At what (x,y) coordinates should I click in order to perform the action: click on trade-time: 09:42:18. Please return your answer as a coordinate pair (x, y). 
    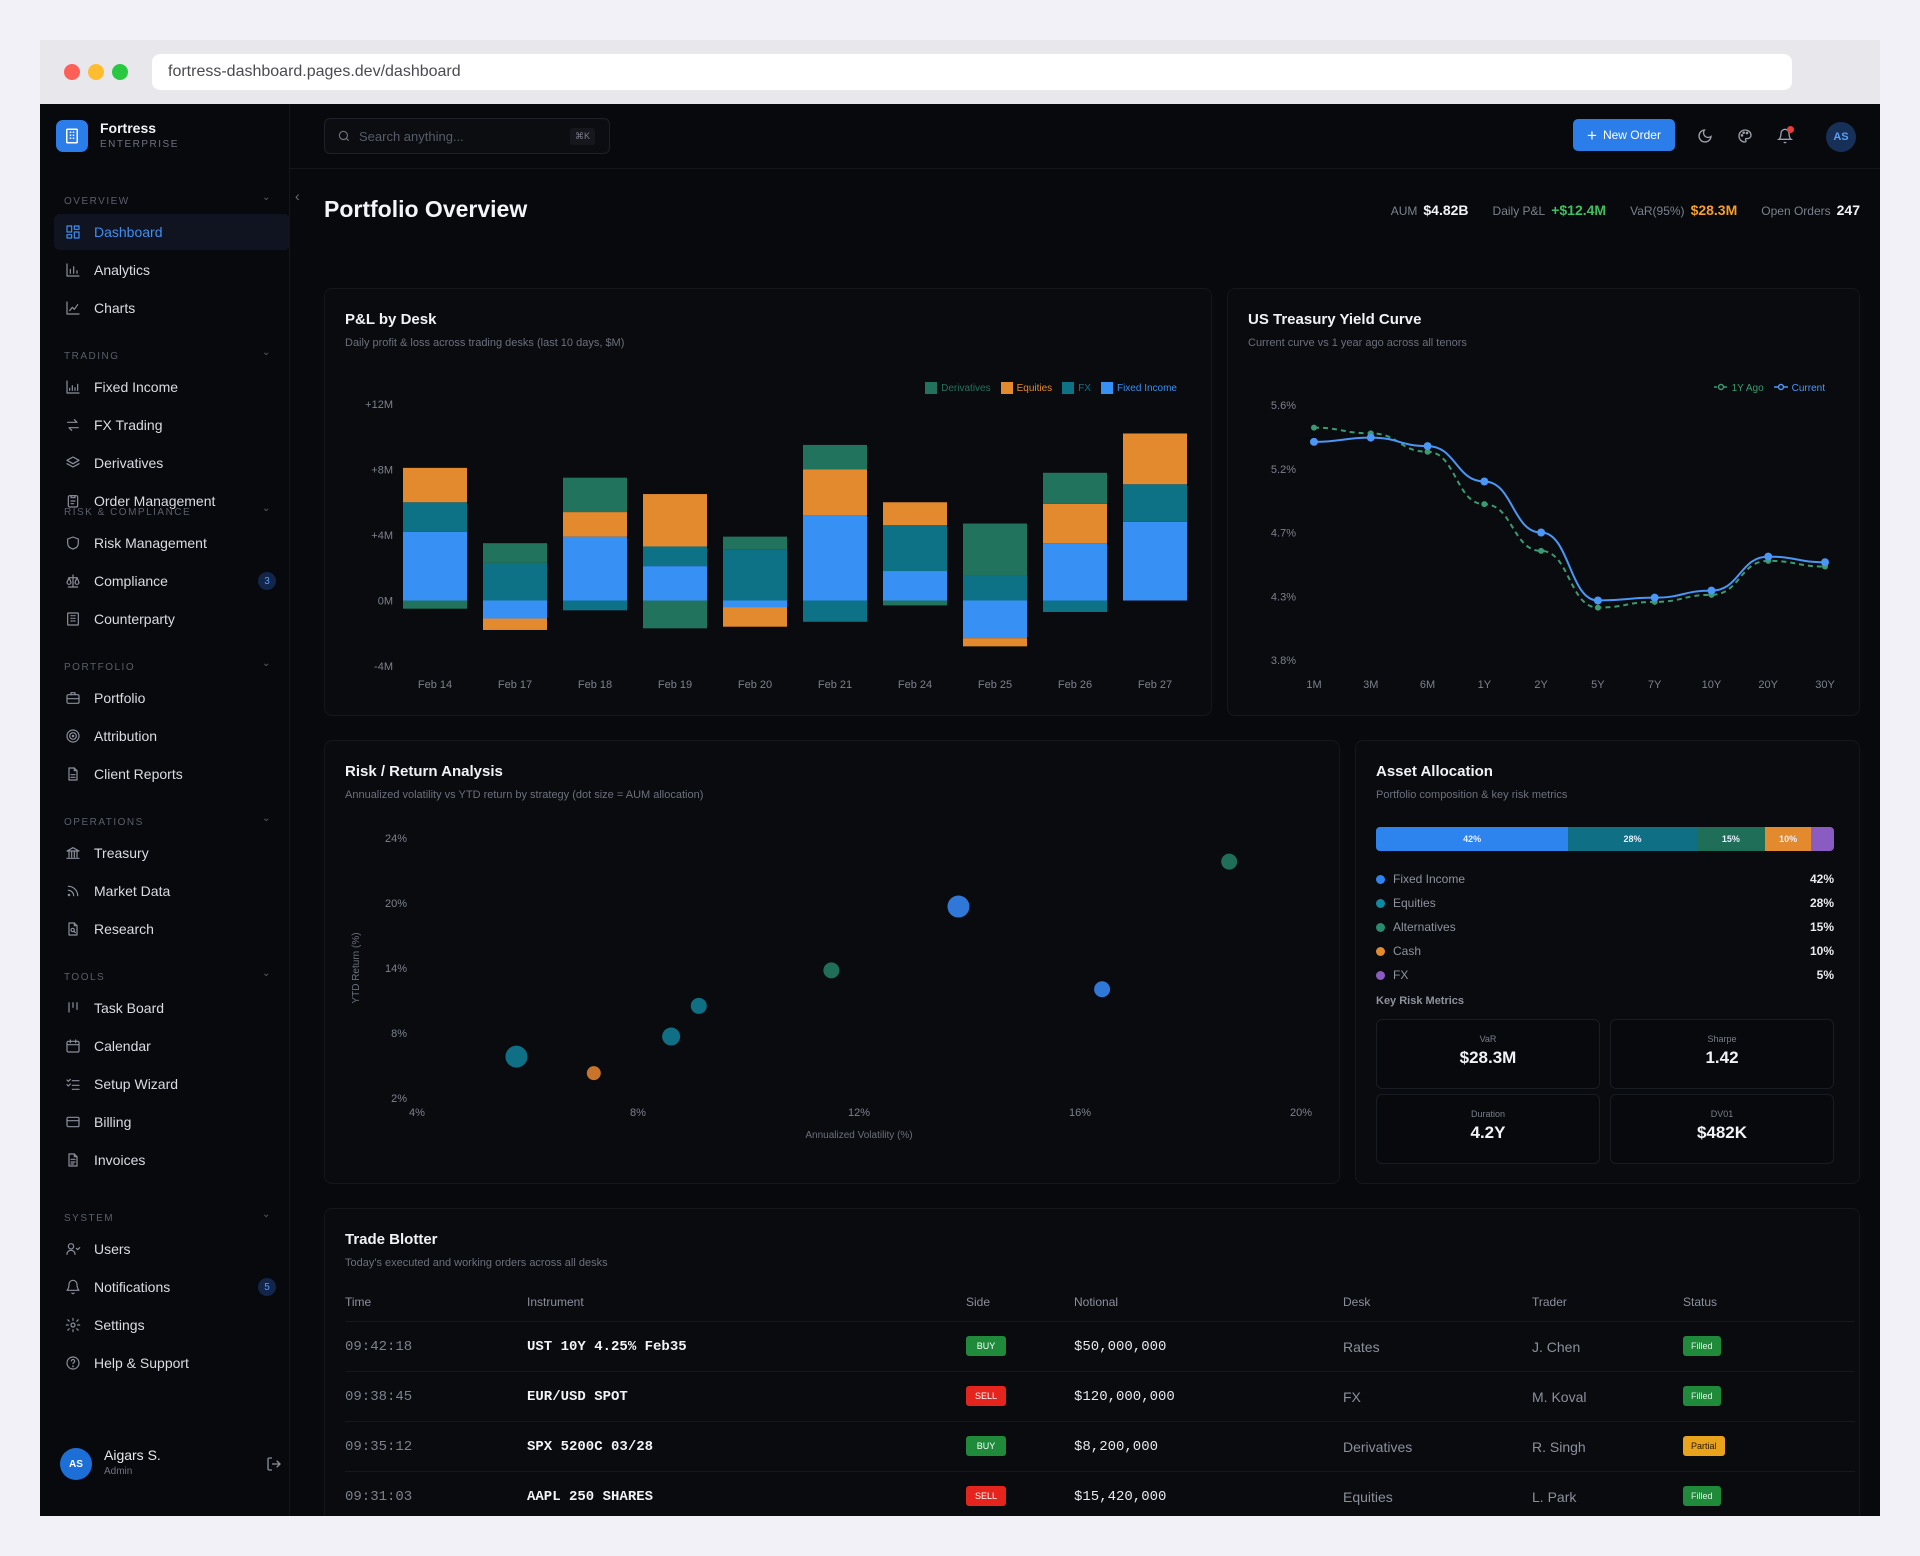
    Looking at the image, I should click on (379, 1347).